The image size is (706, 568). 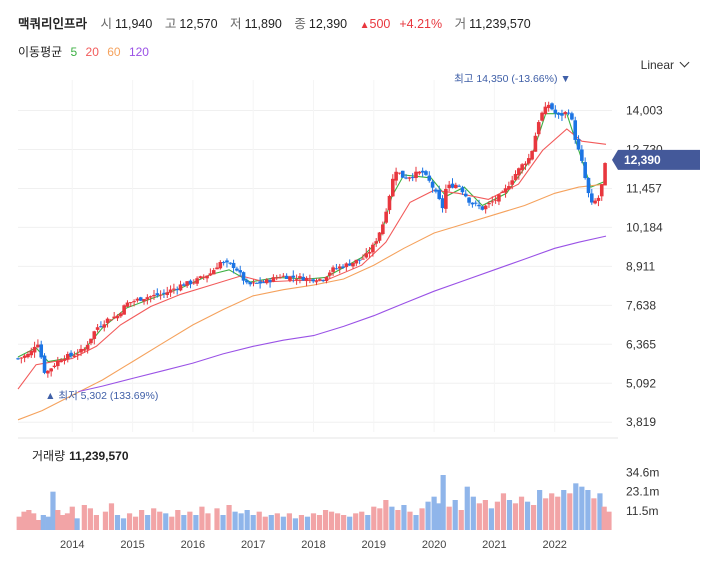 I want to click on up-triangle-icon: ▲, so click(x=364, y=25).